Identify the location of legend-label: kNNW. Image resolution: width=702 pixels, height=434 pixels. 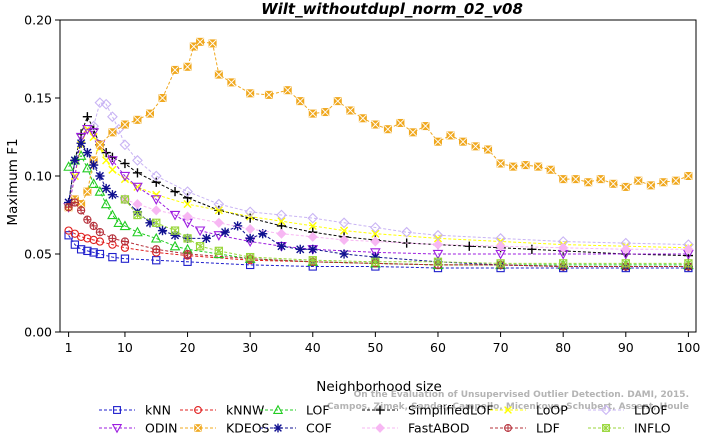
(245, 410).